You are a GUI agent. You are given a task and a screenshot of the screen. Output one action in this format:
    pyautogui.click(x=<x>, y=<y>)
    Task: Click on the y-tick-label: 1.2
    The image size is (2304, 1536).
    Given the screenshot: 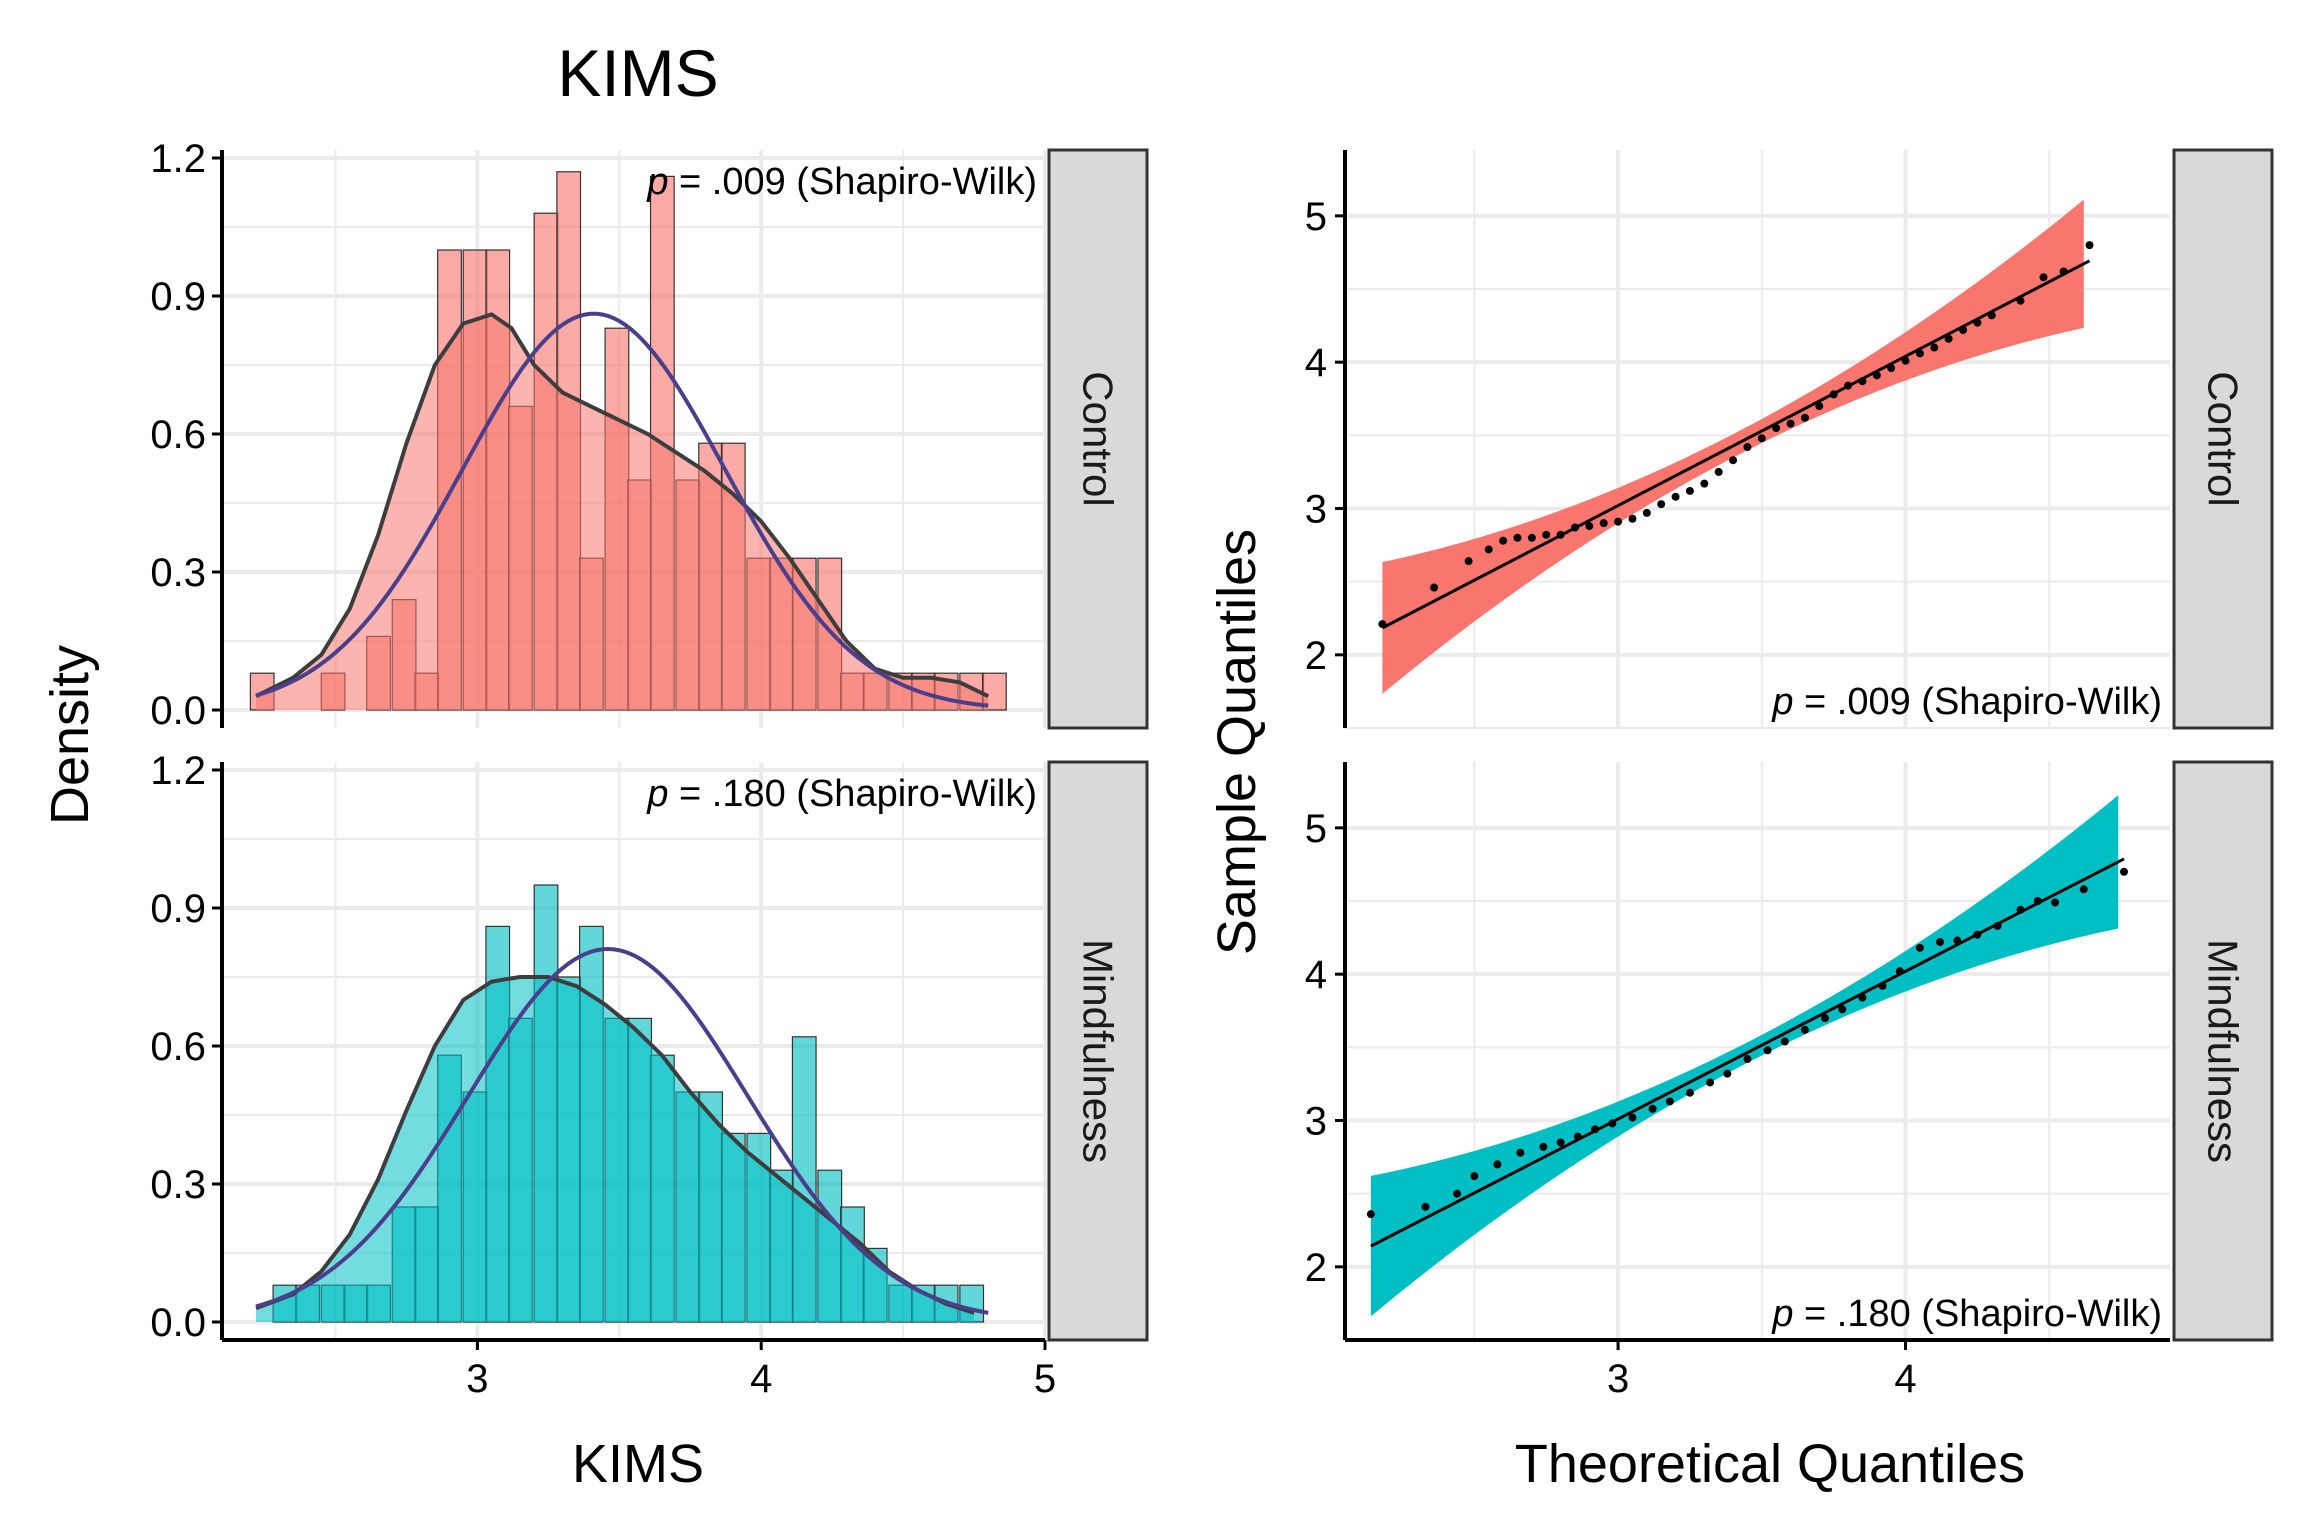 What is the action you would take?
    pyautogui.click(x=178, y=159)
    